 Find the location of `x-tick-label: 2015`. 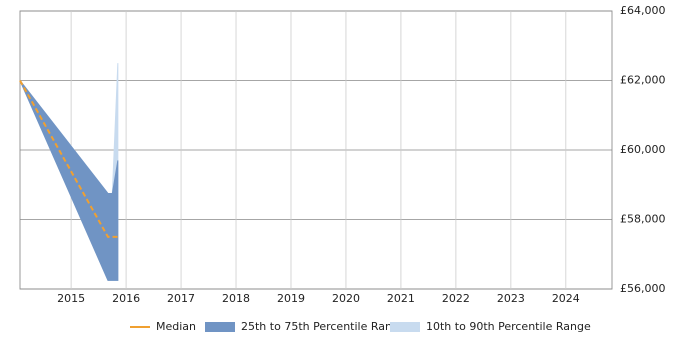

x-tick-label: 2015 is located at coordinates (71, 298).